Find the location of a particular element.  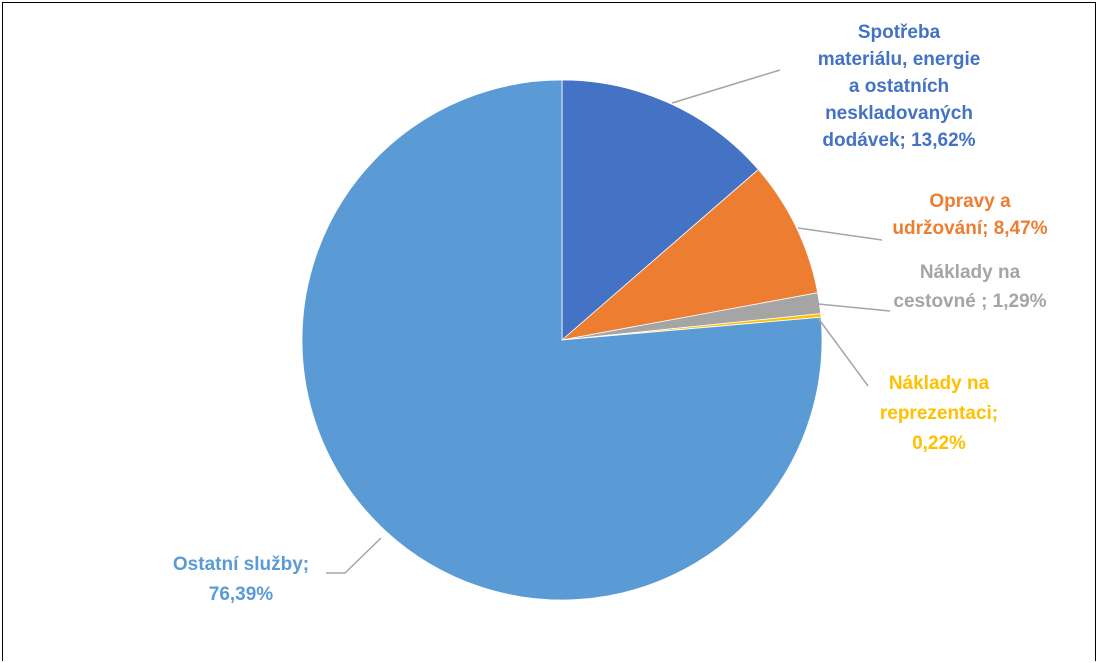

slice-label-3: Náklady na cestovné ; 1,29% is located at coordinates (969, 287).